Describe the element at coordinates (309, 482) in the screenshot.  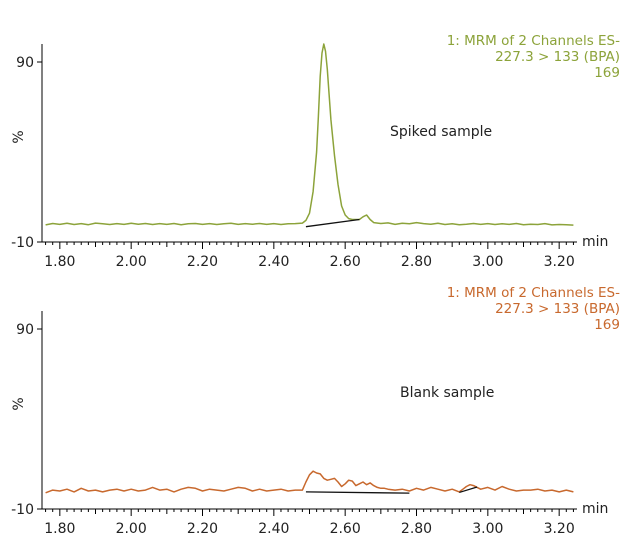
I see `chromatogram-trace` at that location.